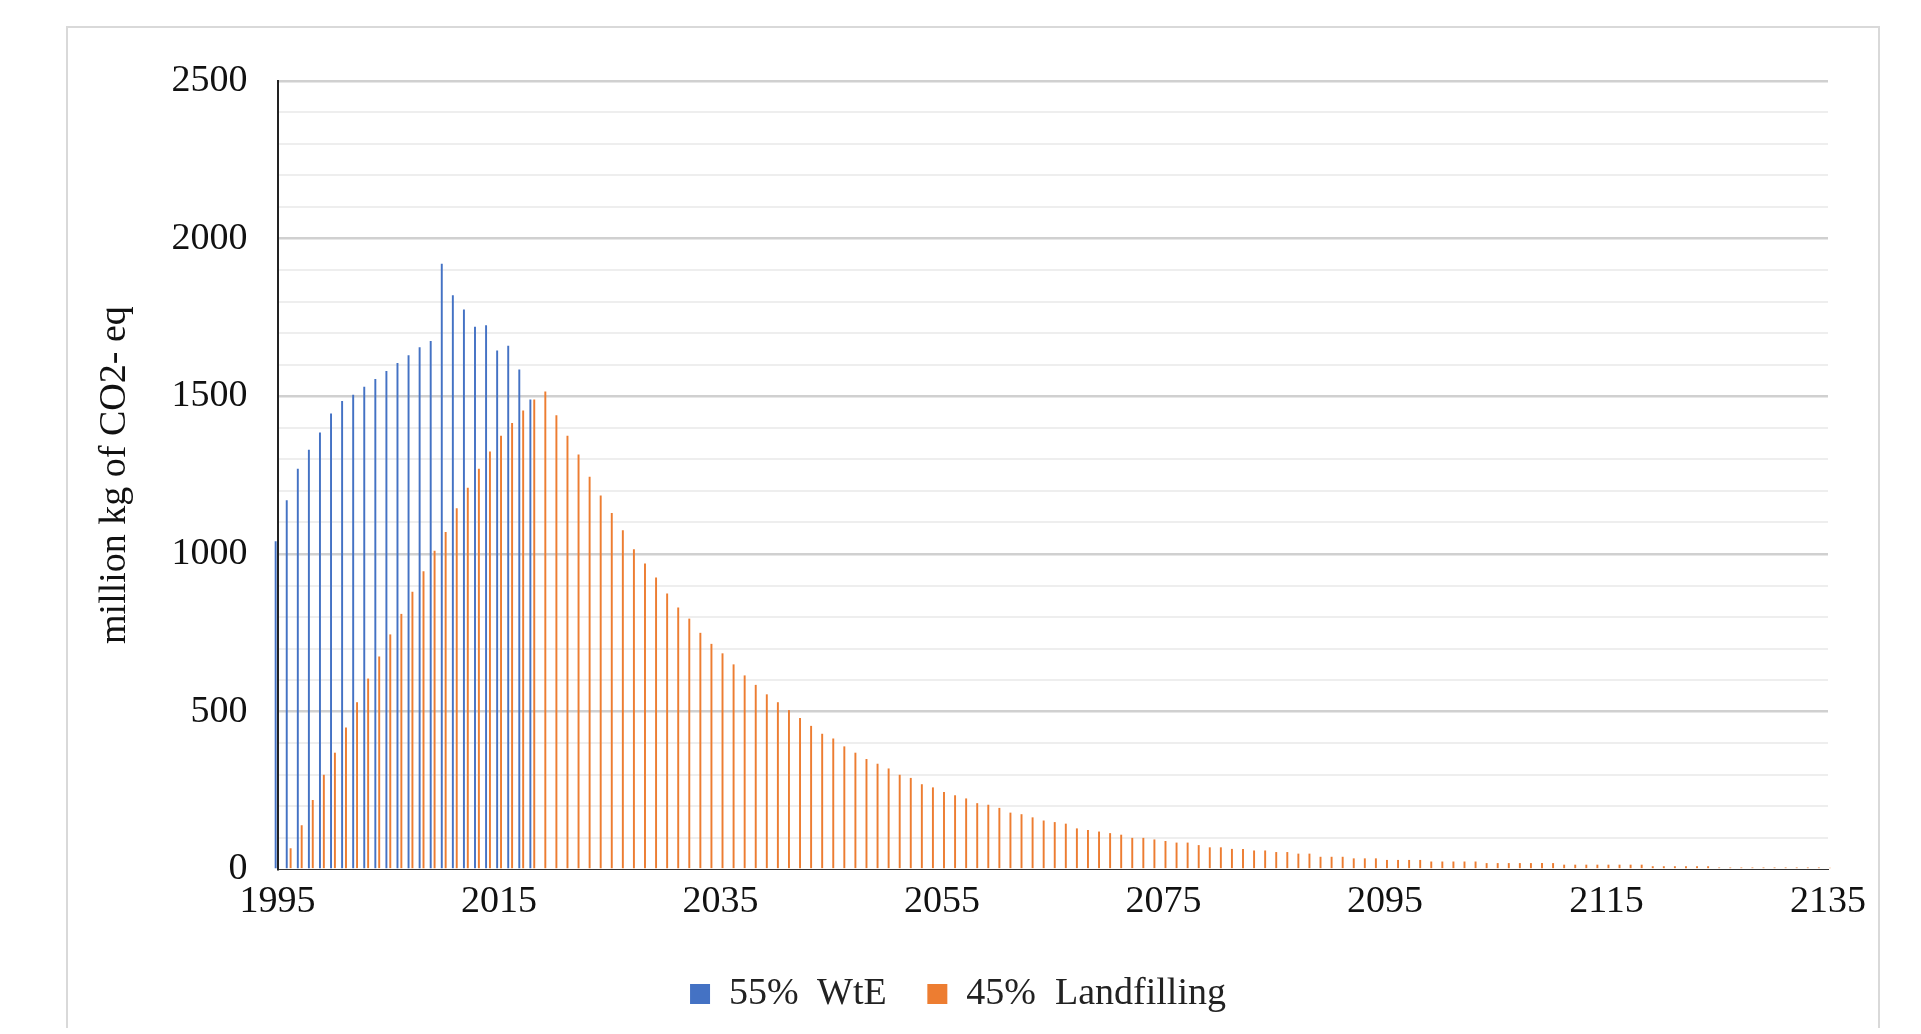 The width and height of the screenshot is (1921, 1034). I want to click on legend-label: 45% Landfilling, so click(1096, 990).